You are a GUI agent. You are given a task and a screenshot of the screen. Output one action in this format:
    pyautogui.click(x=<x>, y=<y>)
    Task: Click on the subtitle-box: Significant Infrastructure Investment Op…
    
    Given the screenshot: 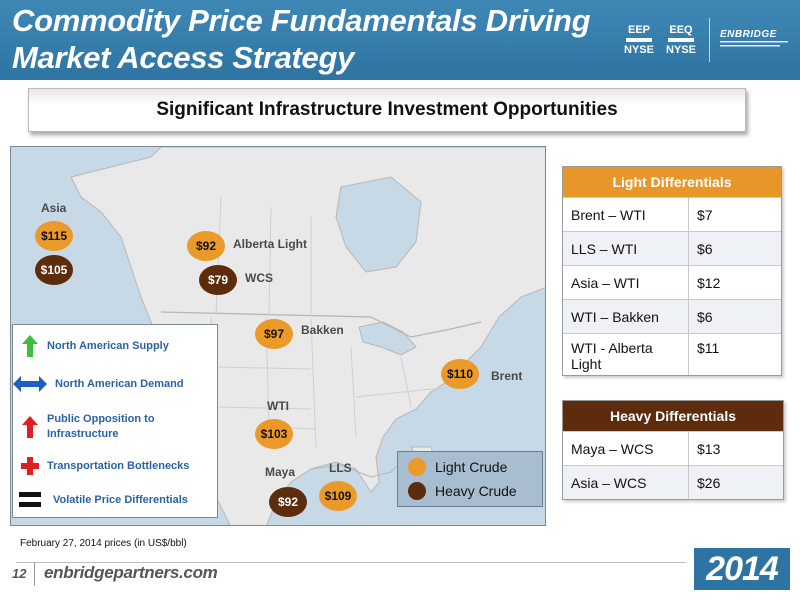 What is the action you would take?
    pyautogui.click(x=387, y=110)
    